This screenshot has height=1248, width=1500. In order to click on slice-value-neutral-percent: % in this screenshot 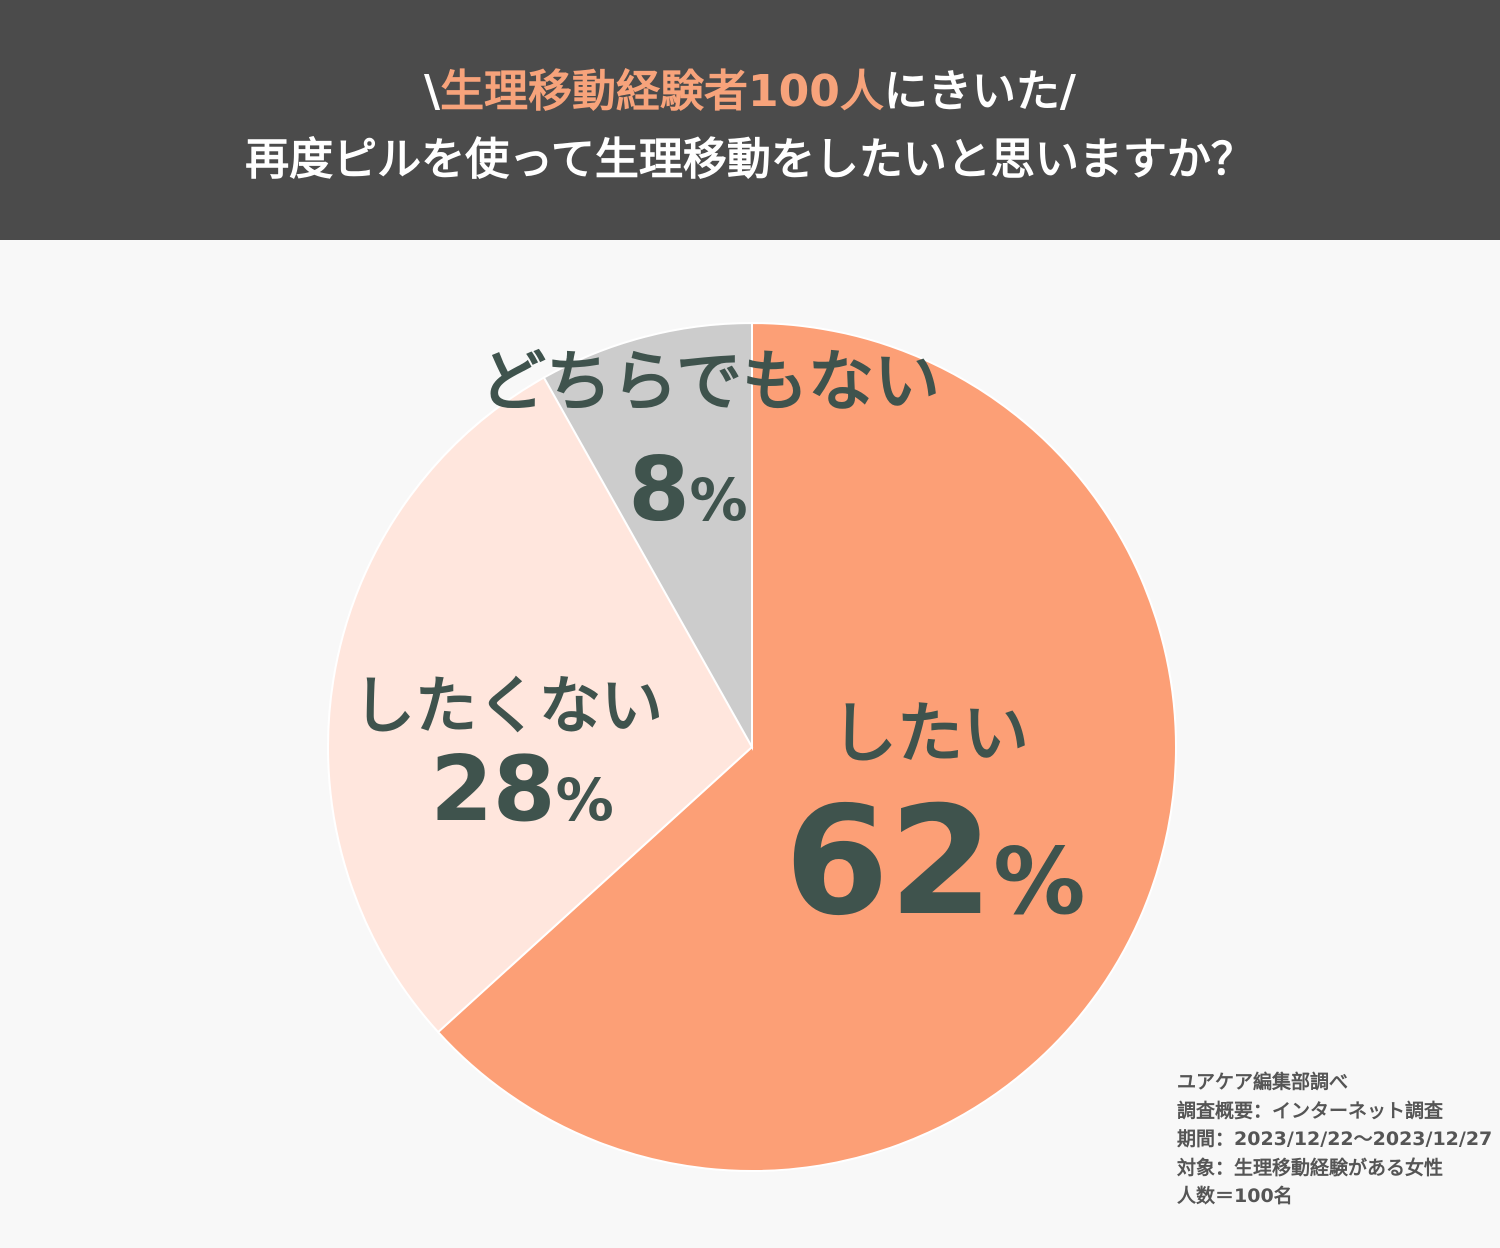, I will do `click(718, 500)`.